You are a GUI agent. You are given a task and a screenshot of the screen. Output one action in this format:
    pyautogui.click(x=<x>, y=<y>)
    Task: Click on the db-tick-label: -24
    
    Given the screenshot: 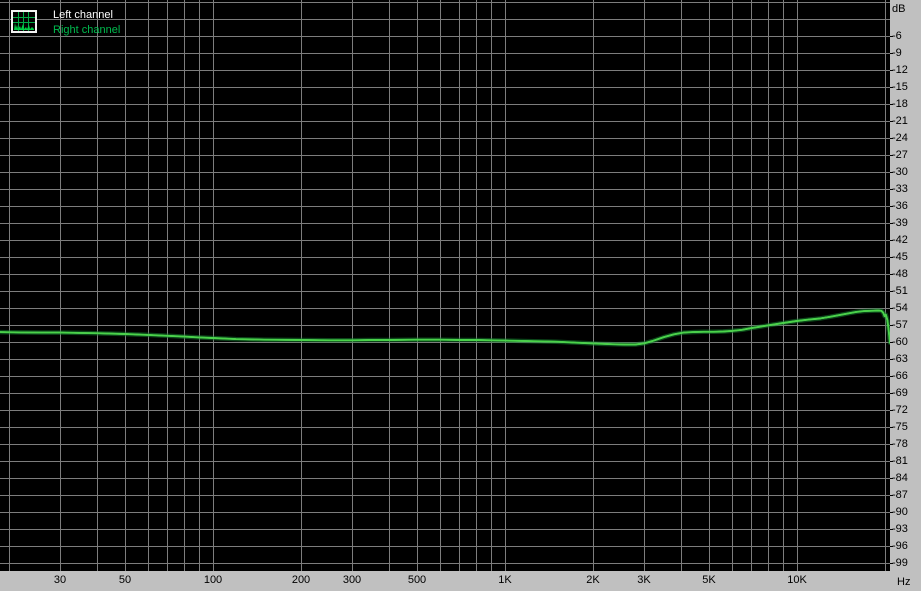 What is the action you would take?
    pyautogui.click(x=900, y=137)
    